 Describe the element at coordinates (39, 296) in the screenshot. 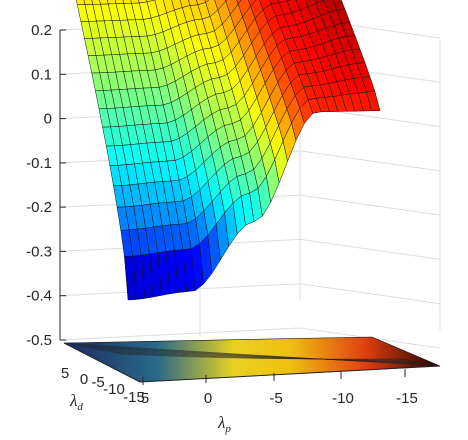

I see `z-tick-label: -0.4` at that location.